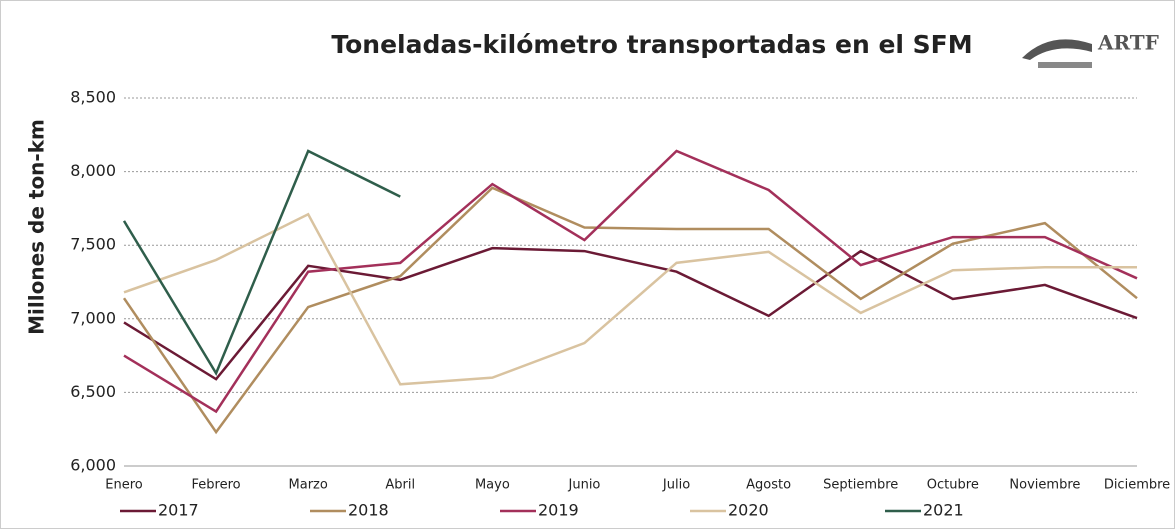 The height and width of the screenshot is (529, 1175). Describe the element at coordinates (93, 465) in the screenshot. I see `y-tick-label: 6,000` at that location.